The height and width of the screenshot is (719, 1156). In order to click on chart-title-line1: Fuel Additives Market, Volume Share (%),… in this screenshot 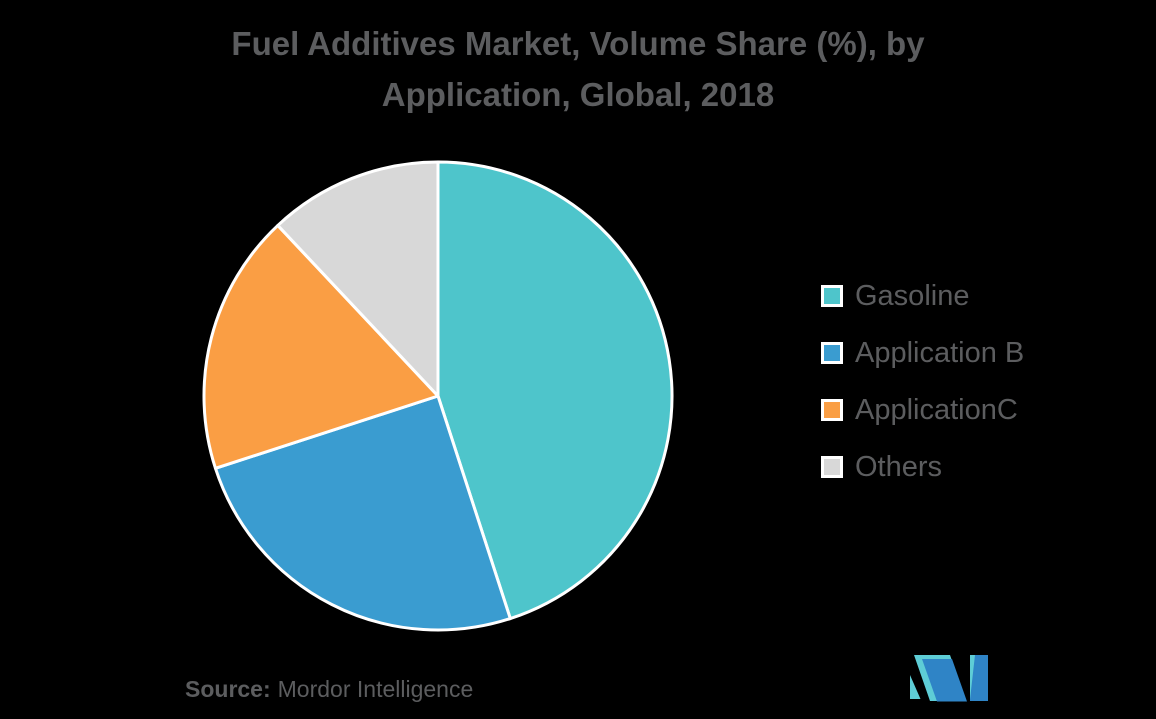, I will do `click(578, 43)`.